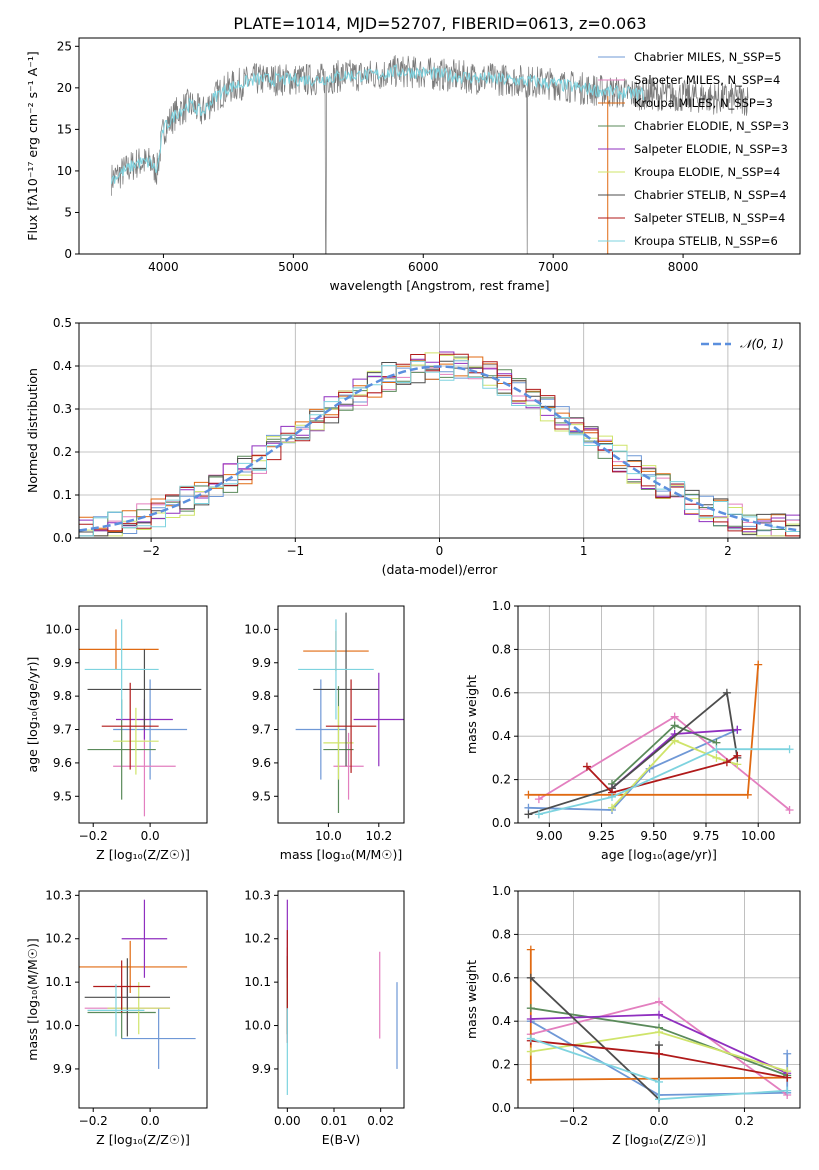 The height and width of the screenshot is (1170, 819). Describe the element at coordinates (257, 982) in the screenshot. I see `y-tick-label: 10.1` at that location.